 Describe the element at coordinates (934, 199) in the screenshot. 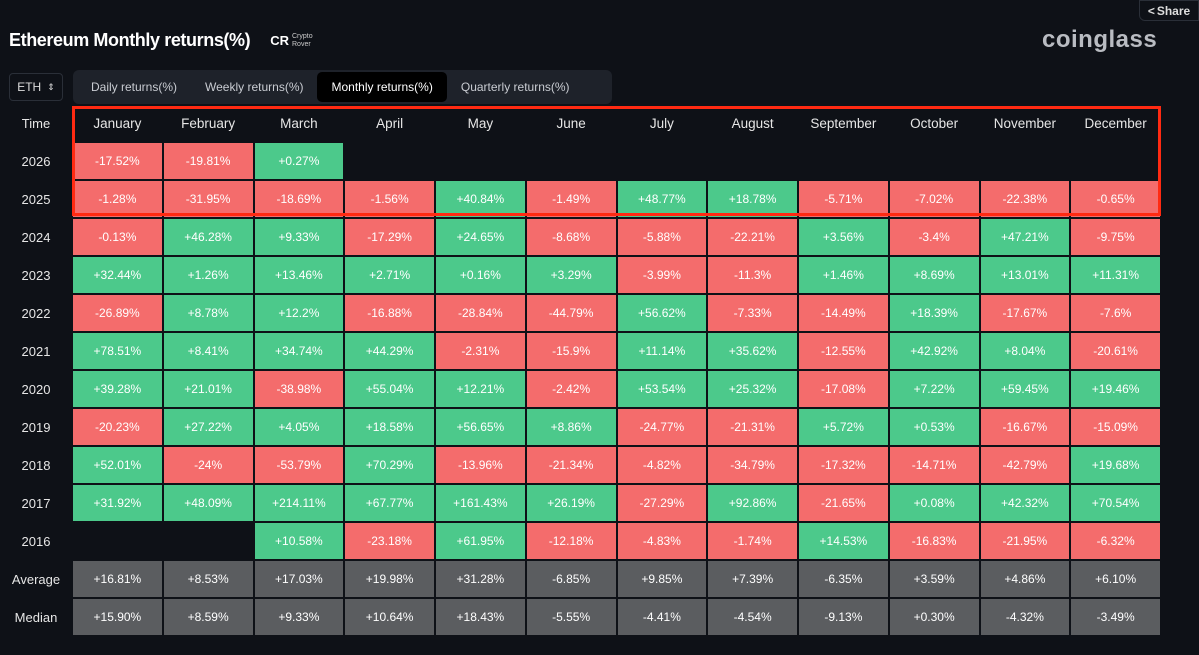

I see `return-cell: -7.02%` at that location.